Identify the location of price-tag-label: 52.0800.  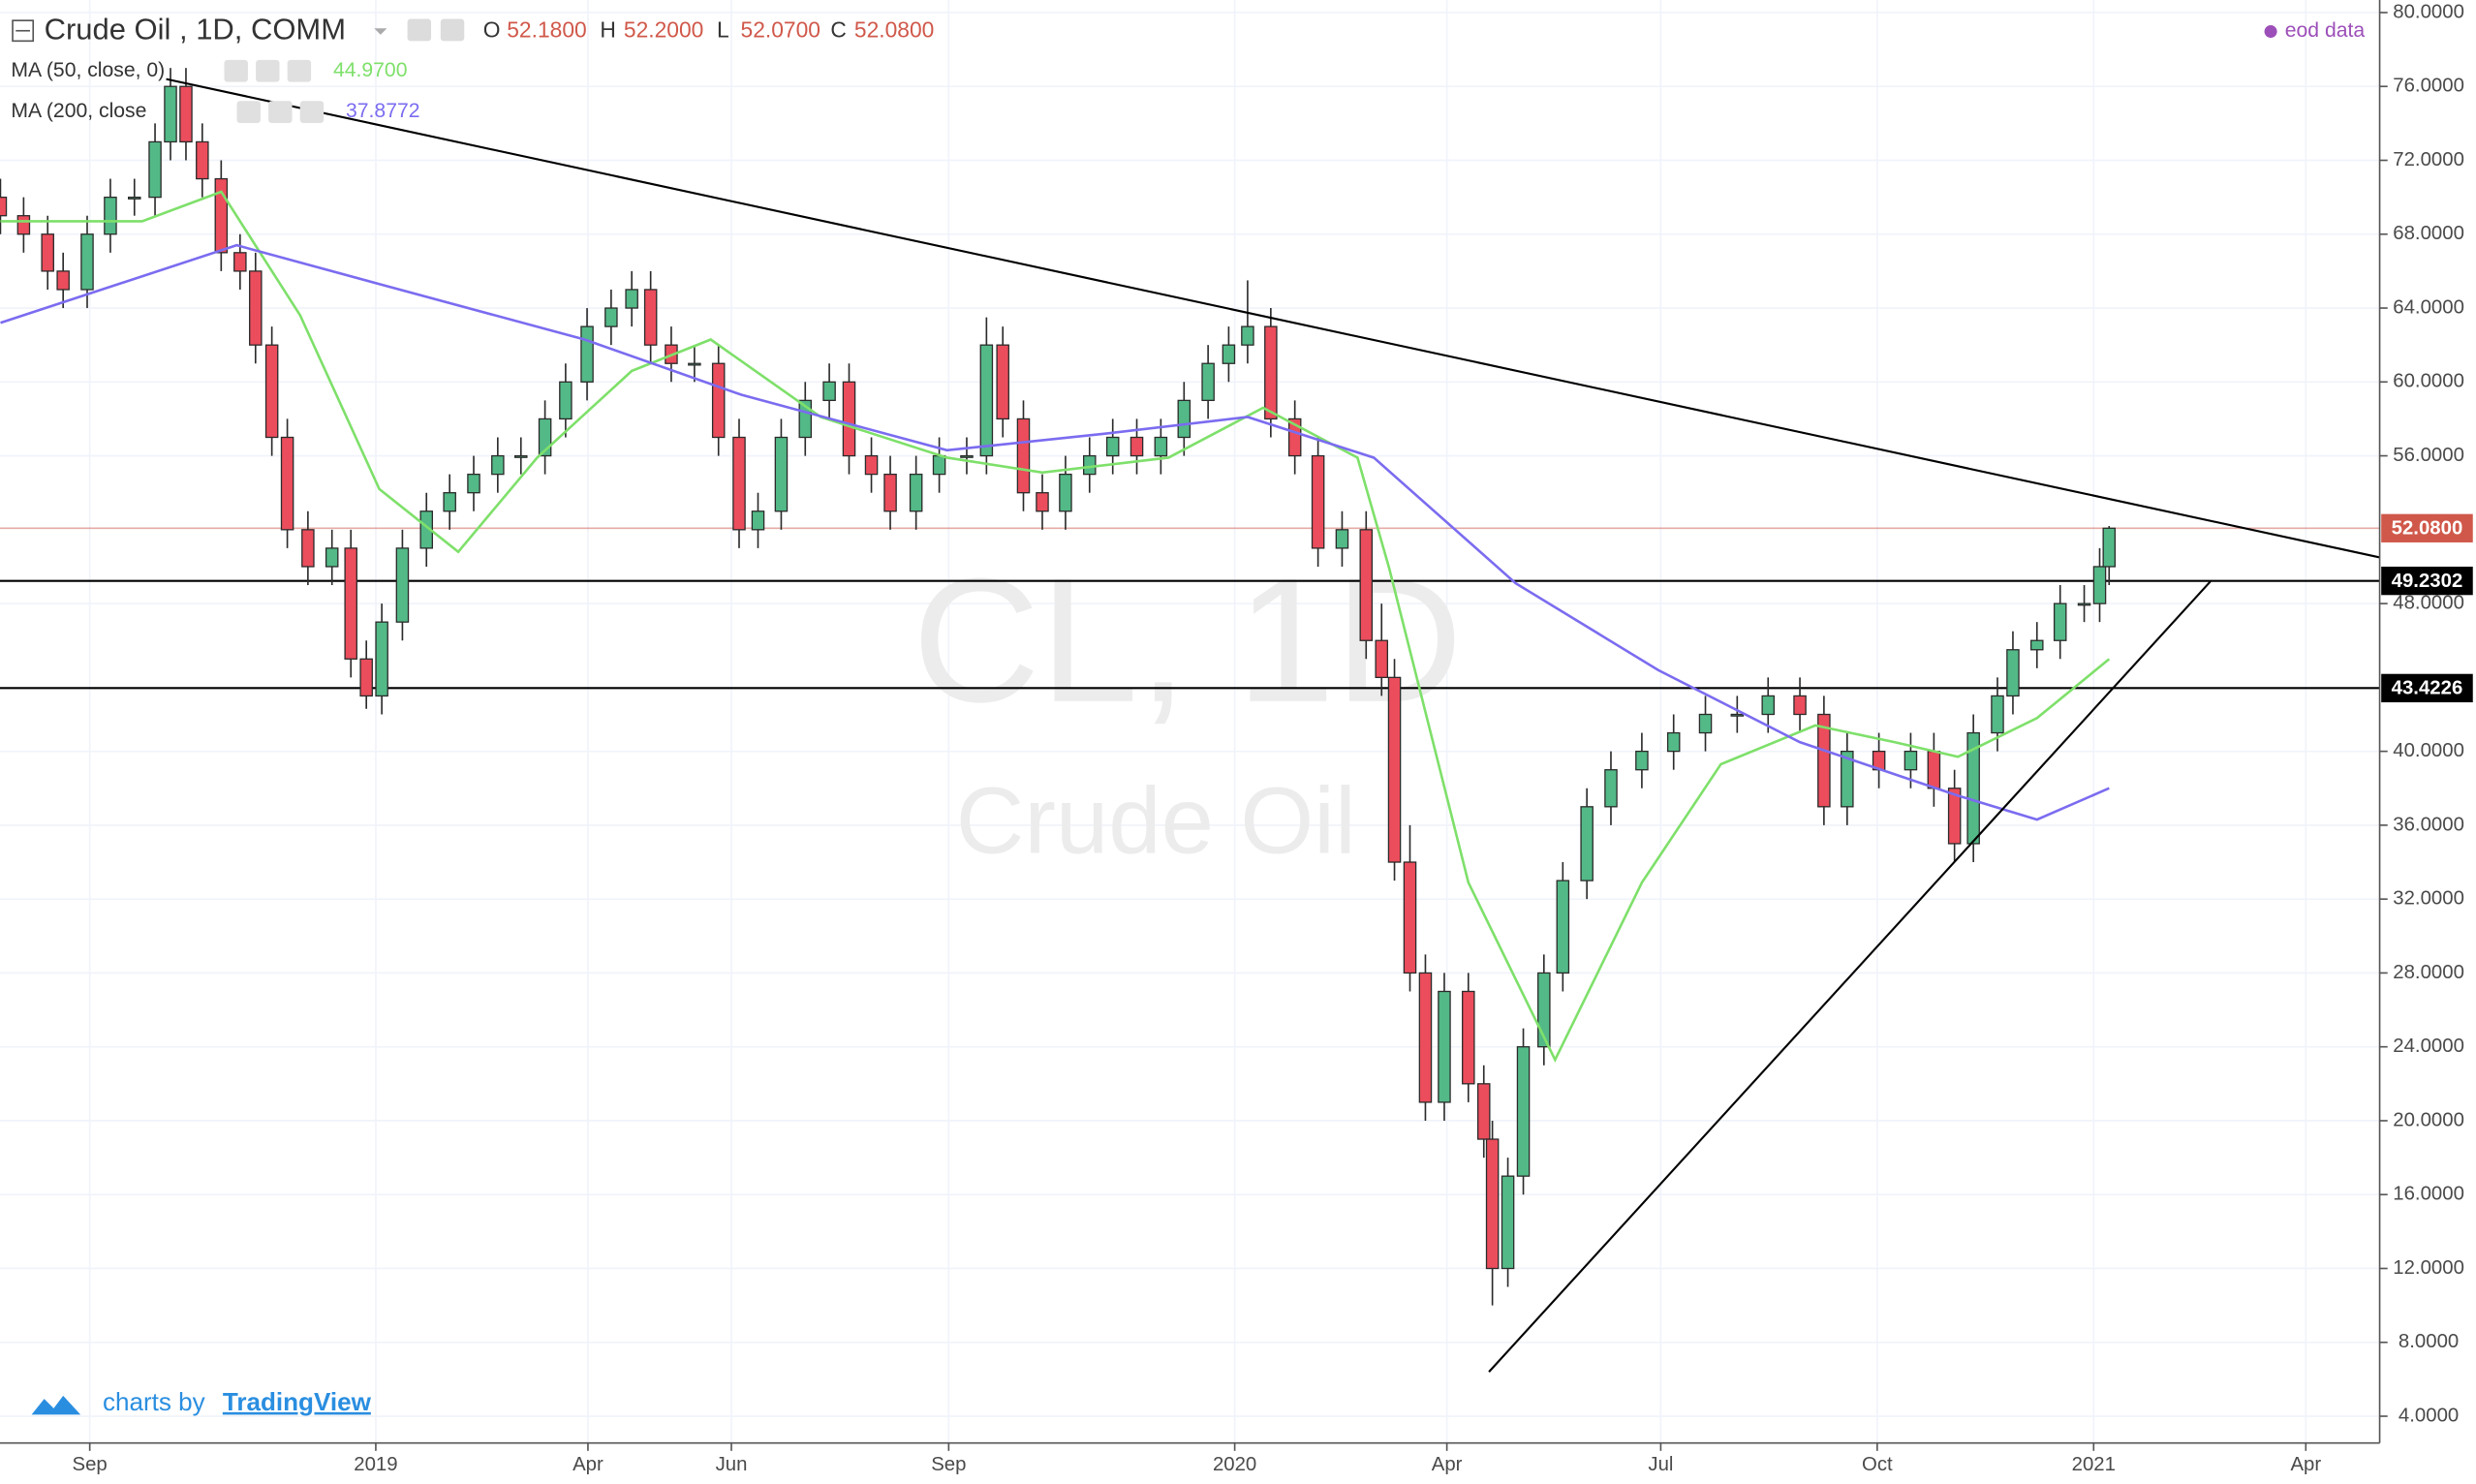
(2427, 529).